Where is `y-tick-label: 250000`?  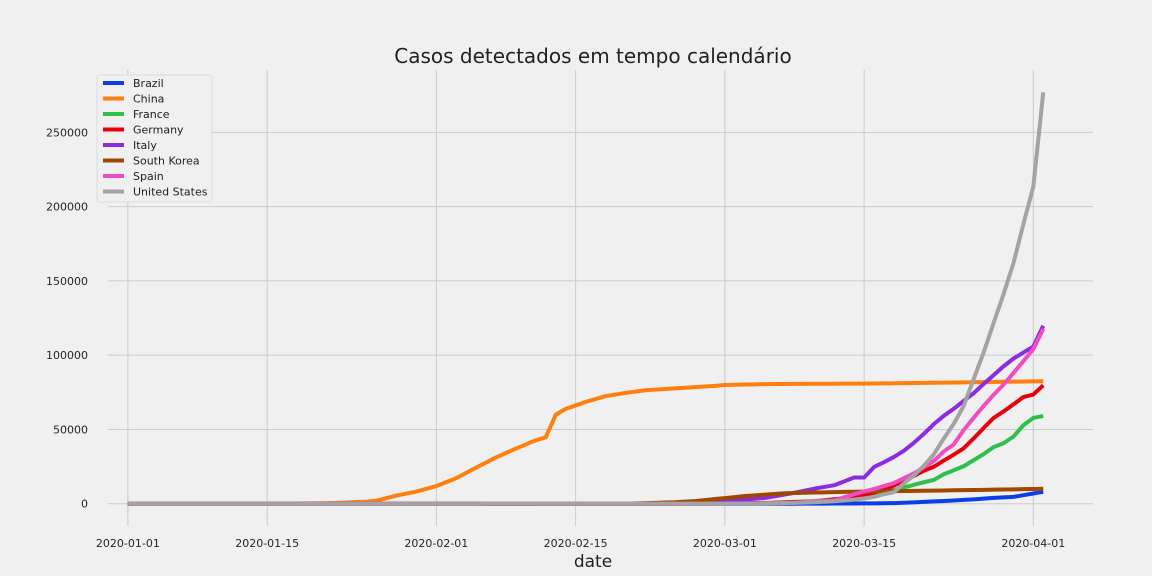
y-tick-label: 250000 is located at coordinates (67, 132).